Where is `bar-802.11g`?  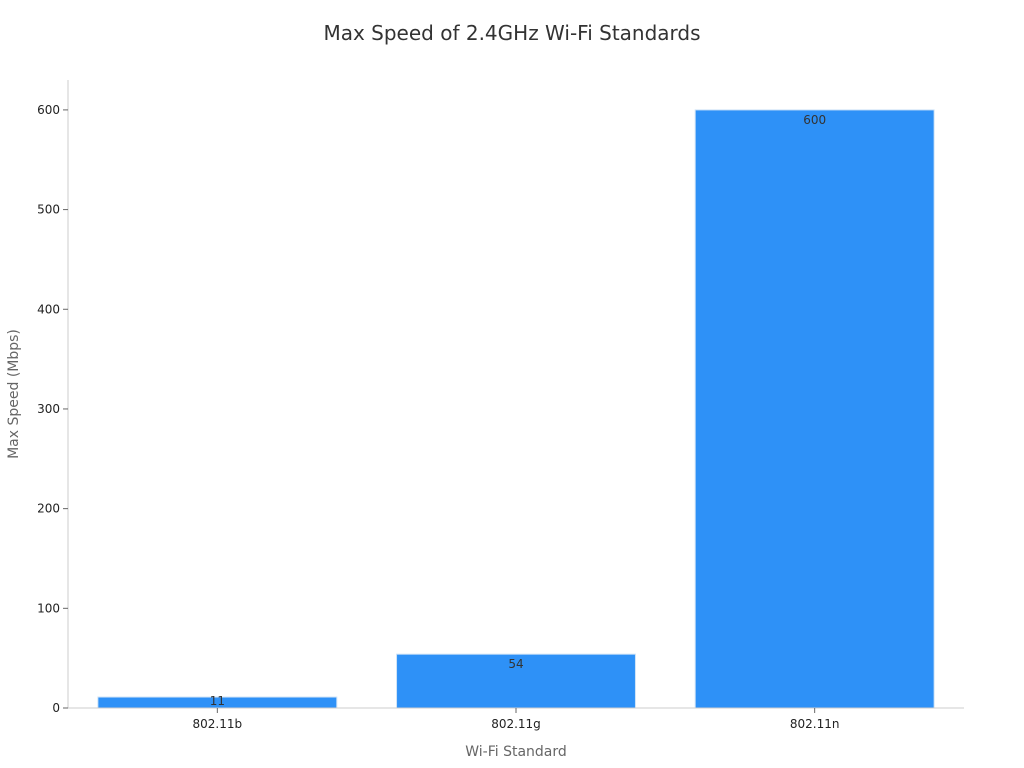
bar-802.11g is located at coordinates (516, 681).